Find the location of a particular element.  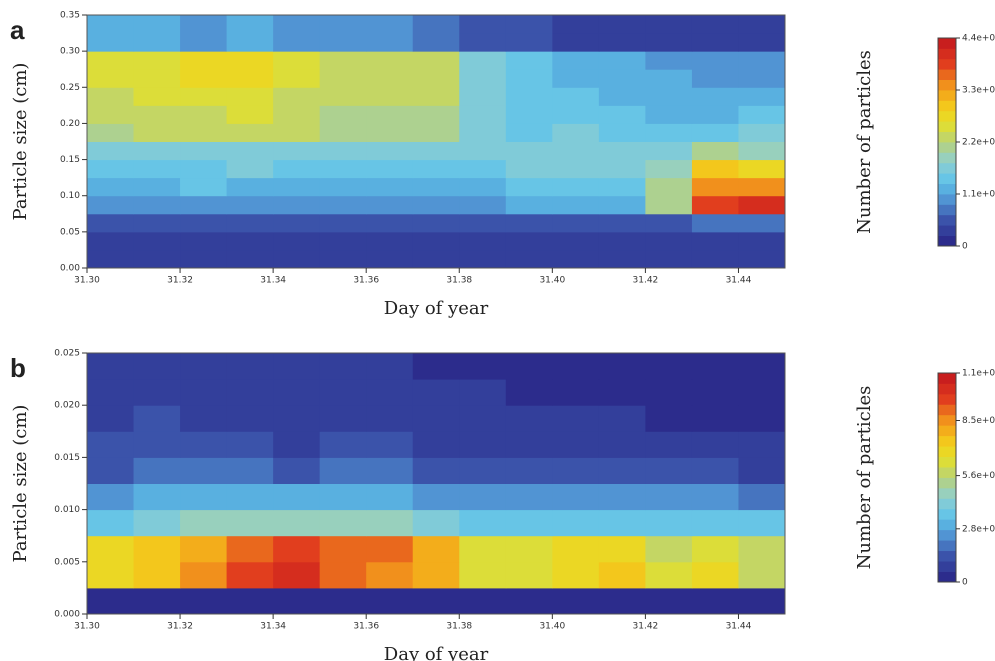

x-axis-title: Day of year is located at coordinates (436, 308).